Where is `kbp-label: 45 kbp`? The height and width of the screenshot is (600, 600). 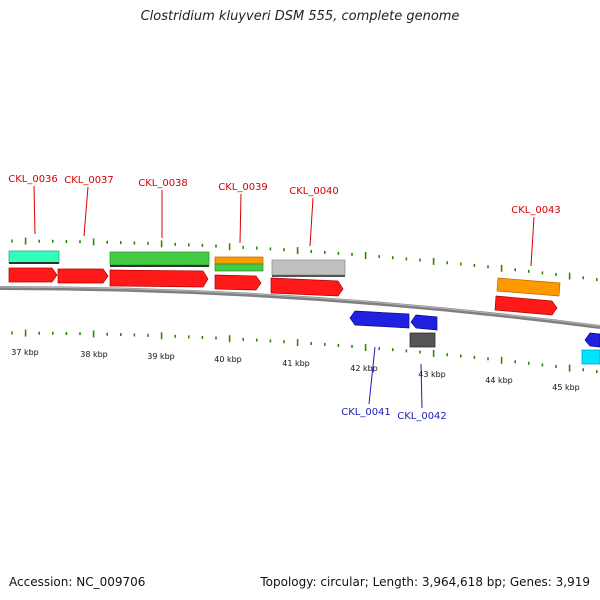 kbp-label: 45 kbp is located at coordinates (566, 387).